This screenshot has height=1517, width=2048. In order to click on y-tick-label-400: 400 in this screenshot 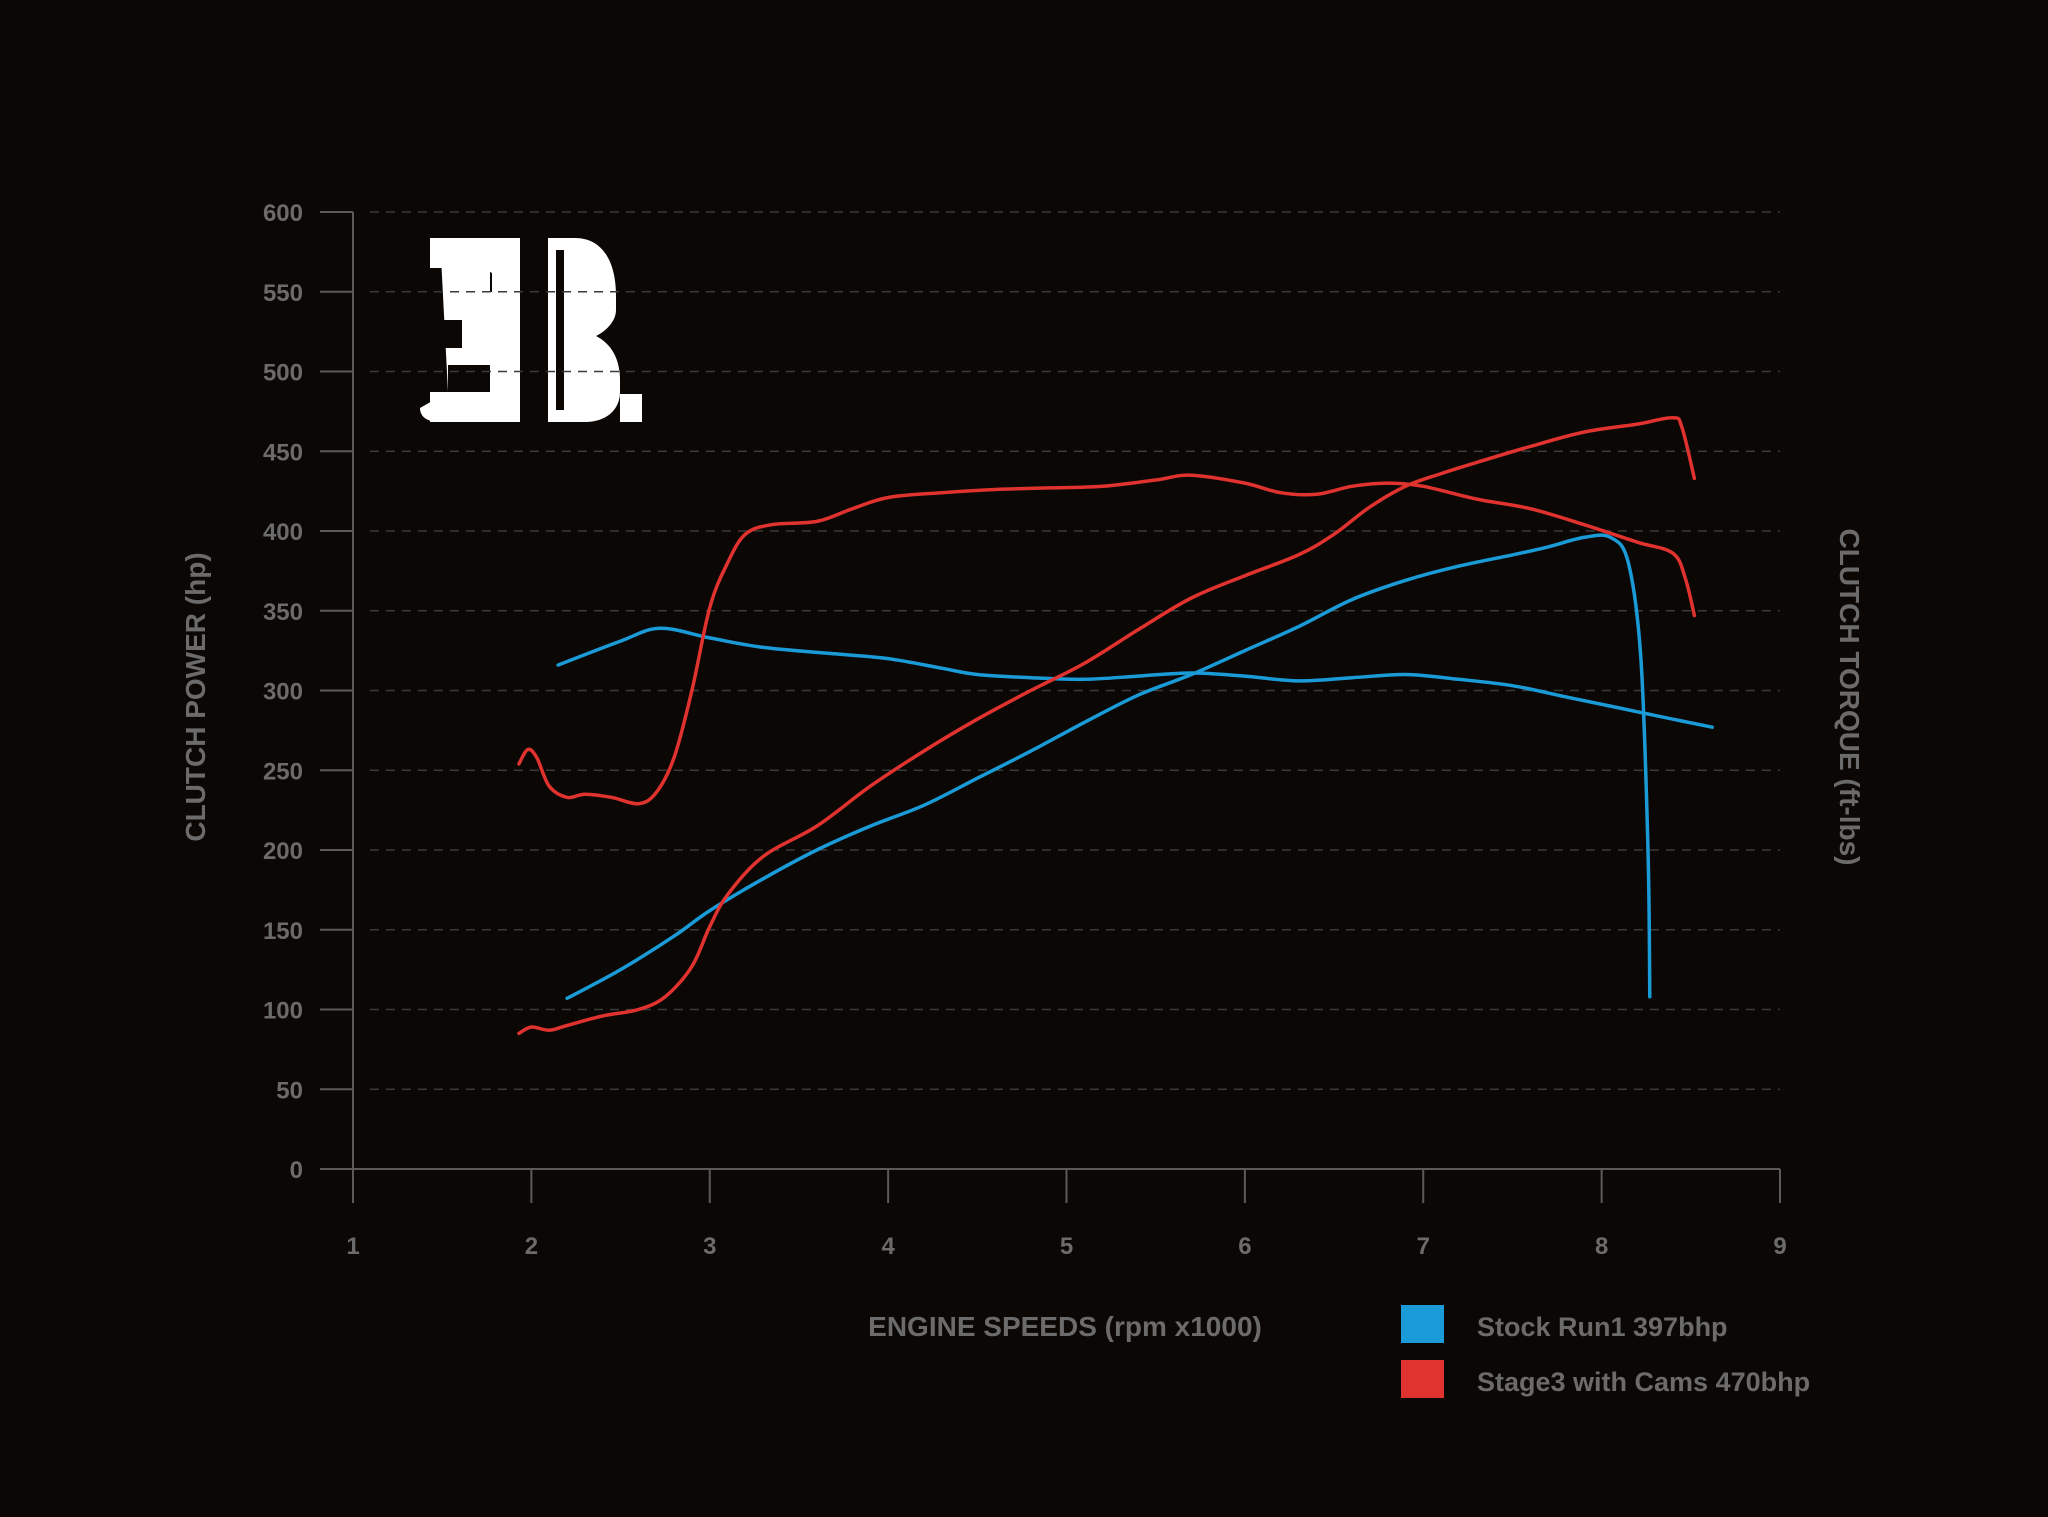, I will do `click(283, 532)`.